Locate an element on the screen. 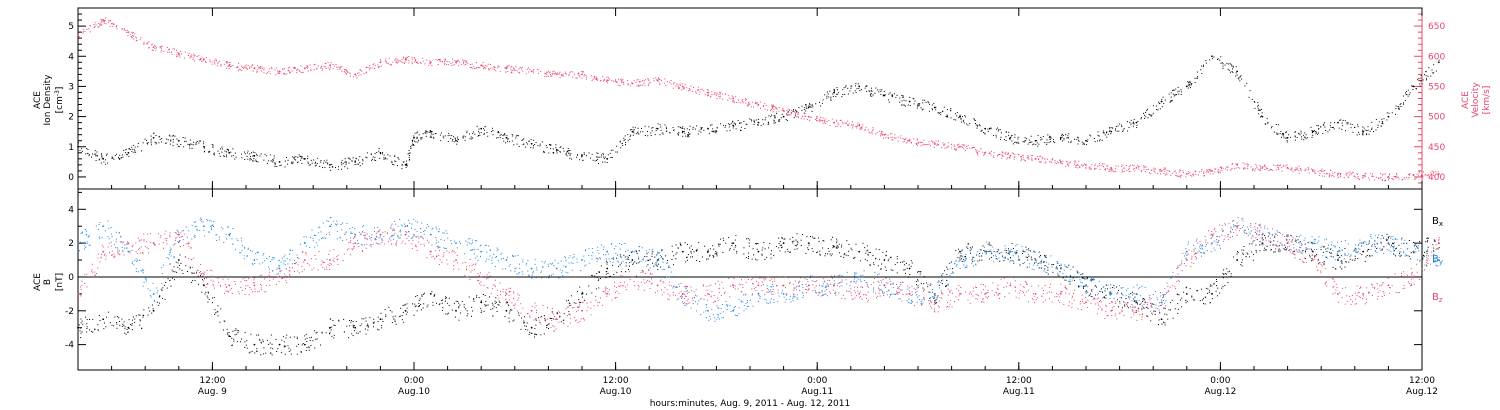  bx-point is located at coordinates (229, 336).